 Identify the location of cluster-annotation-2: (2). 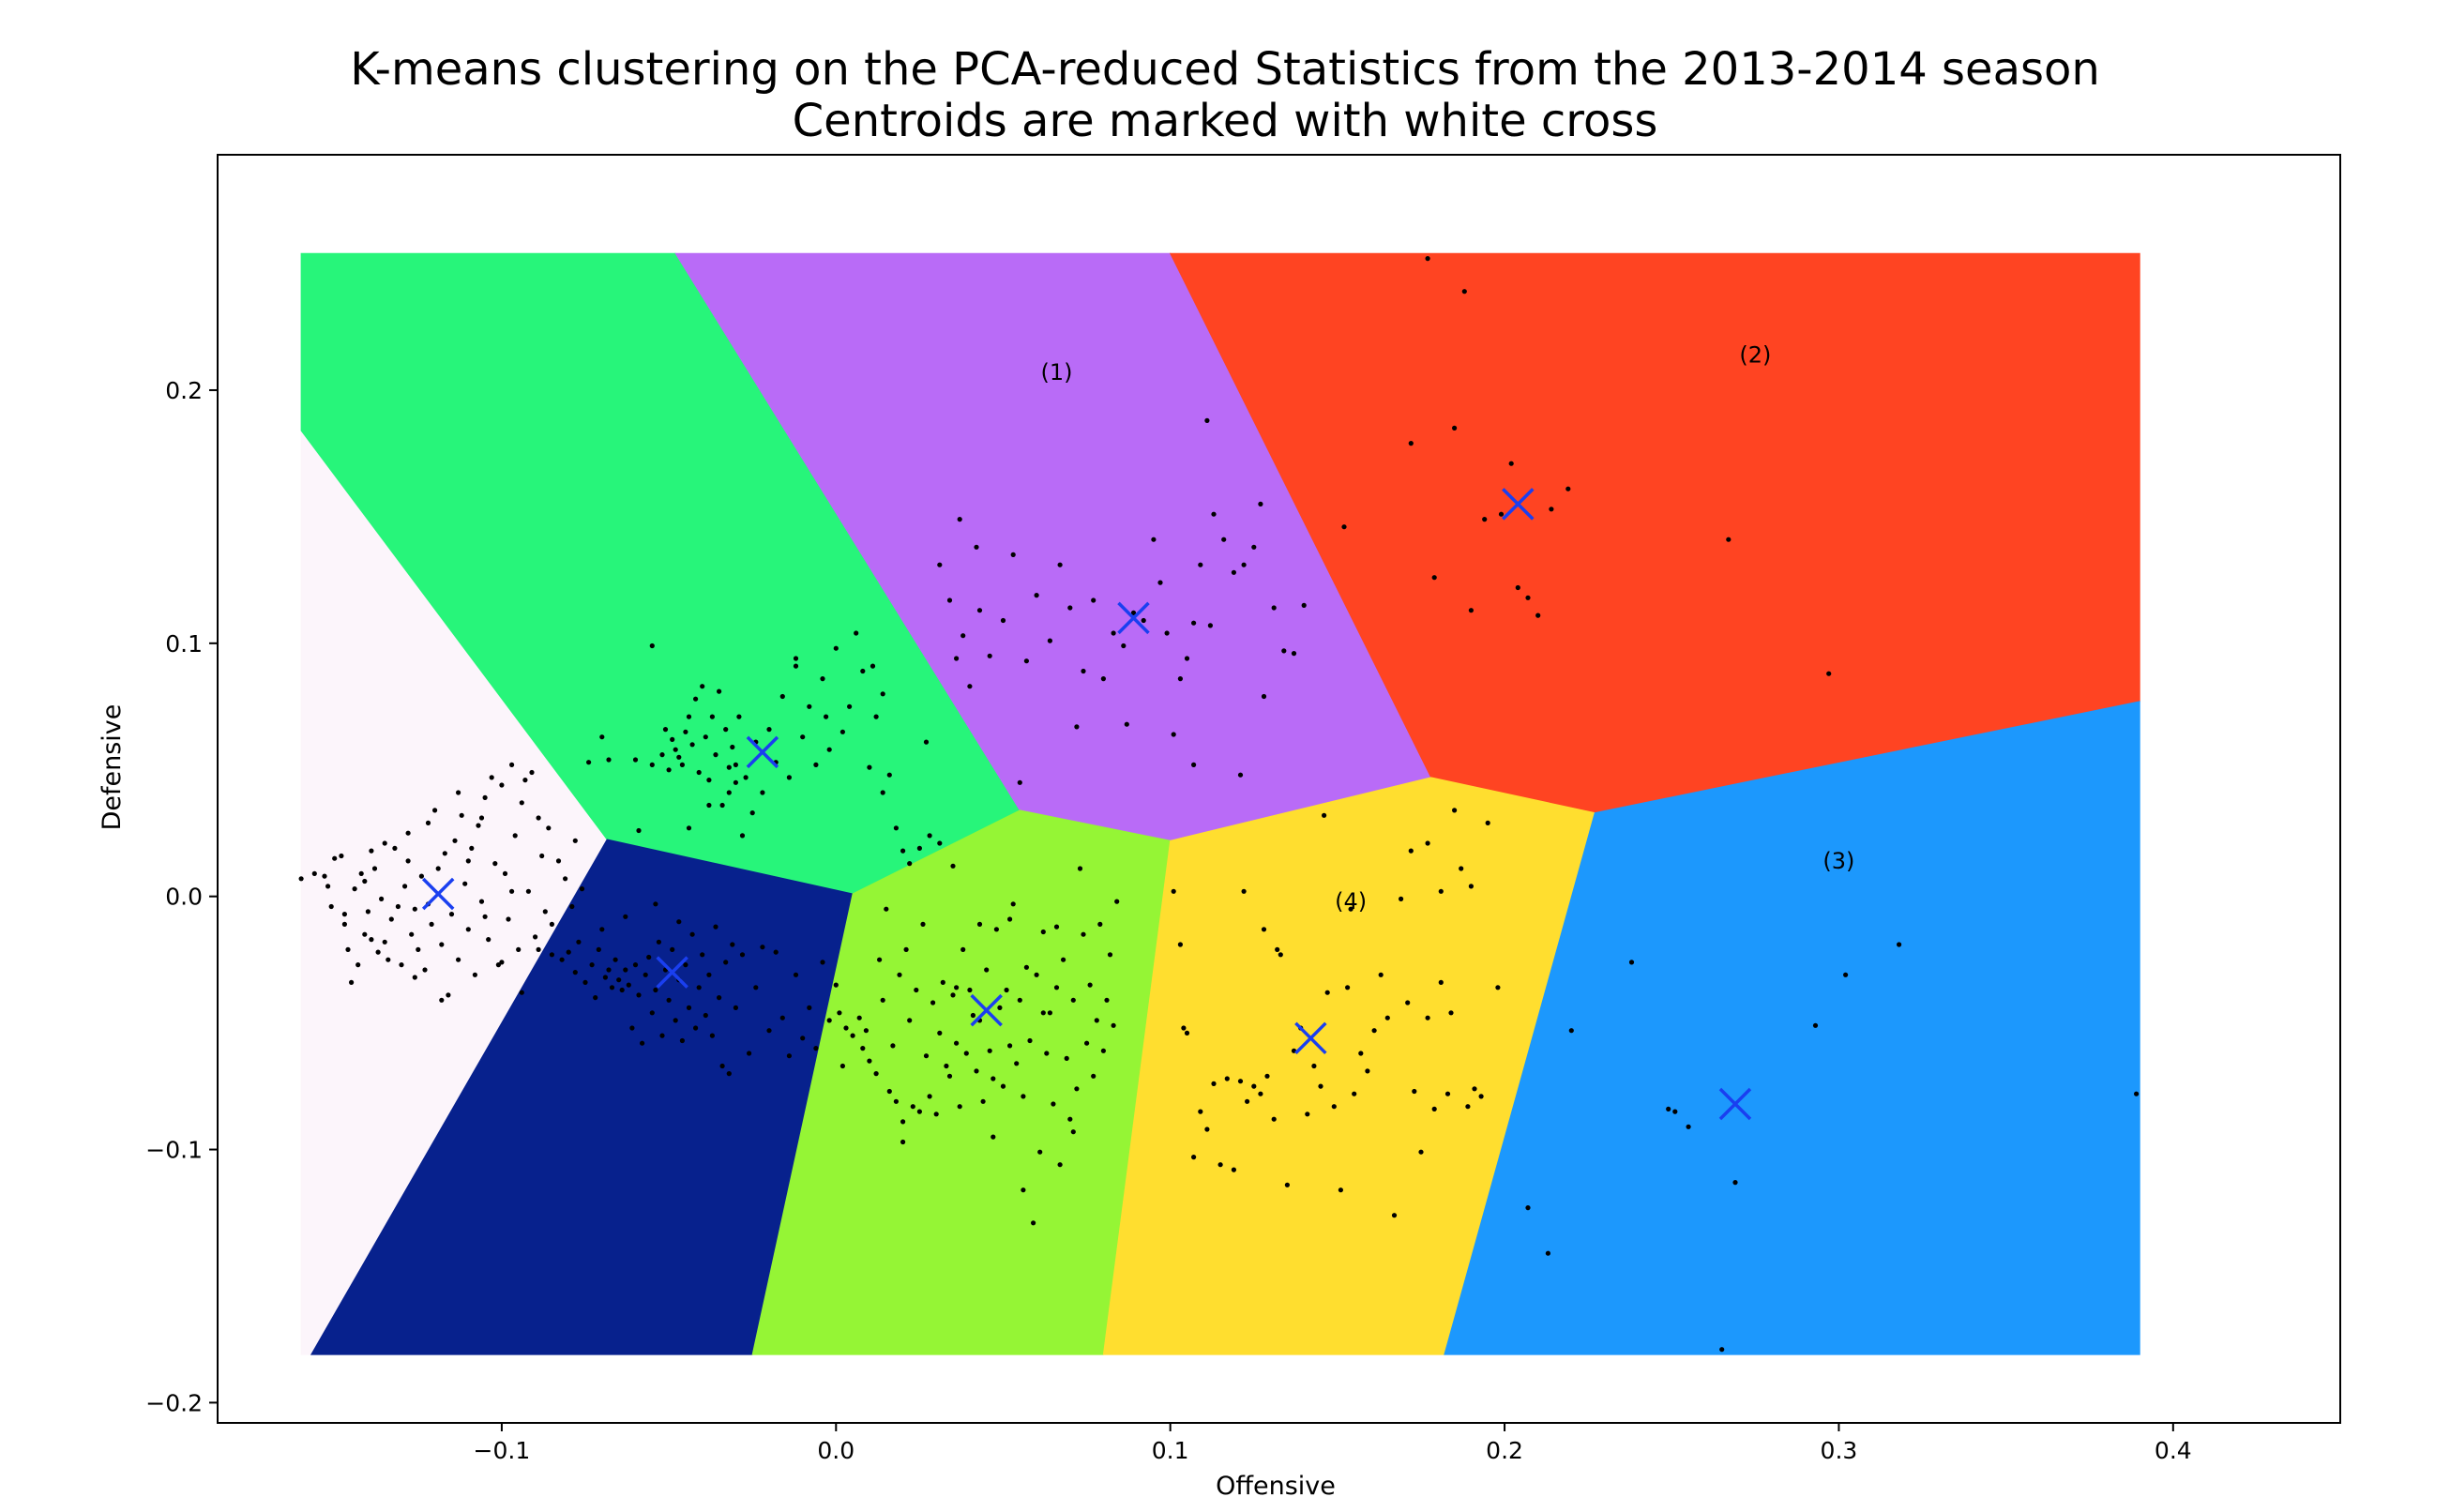
(1755, 354).